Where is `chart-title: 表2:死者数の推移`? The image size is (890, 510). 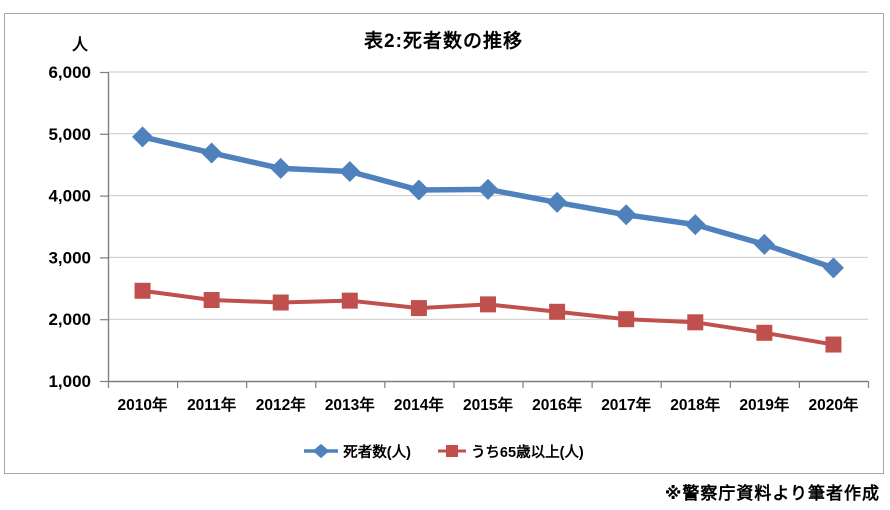 chart-title: 表2:死者数の推移 is located at coordinates (443, 41).